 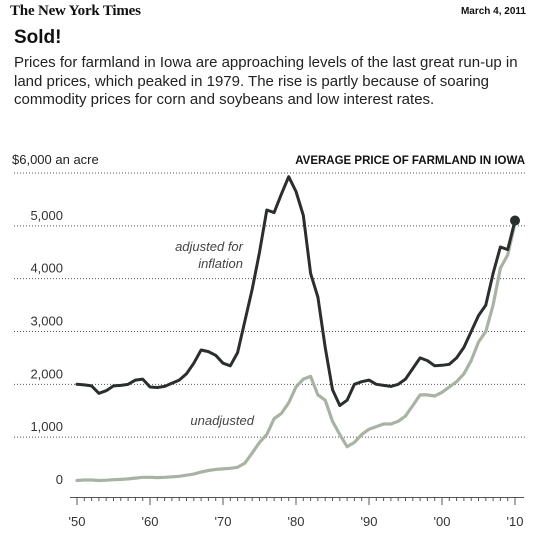 I want to click on endpoint-marker, so click(x=515, y=220).